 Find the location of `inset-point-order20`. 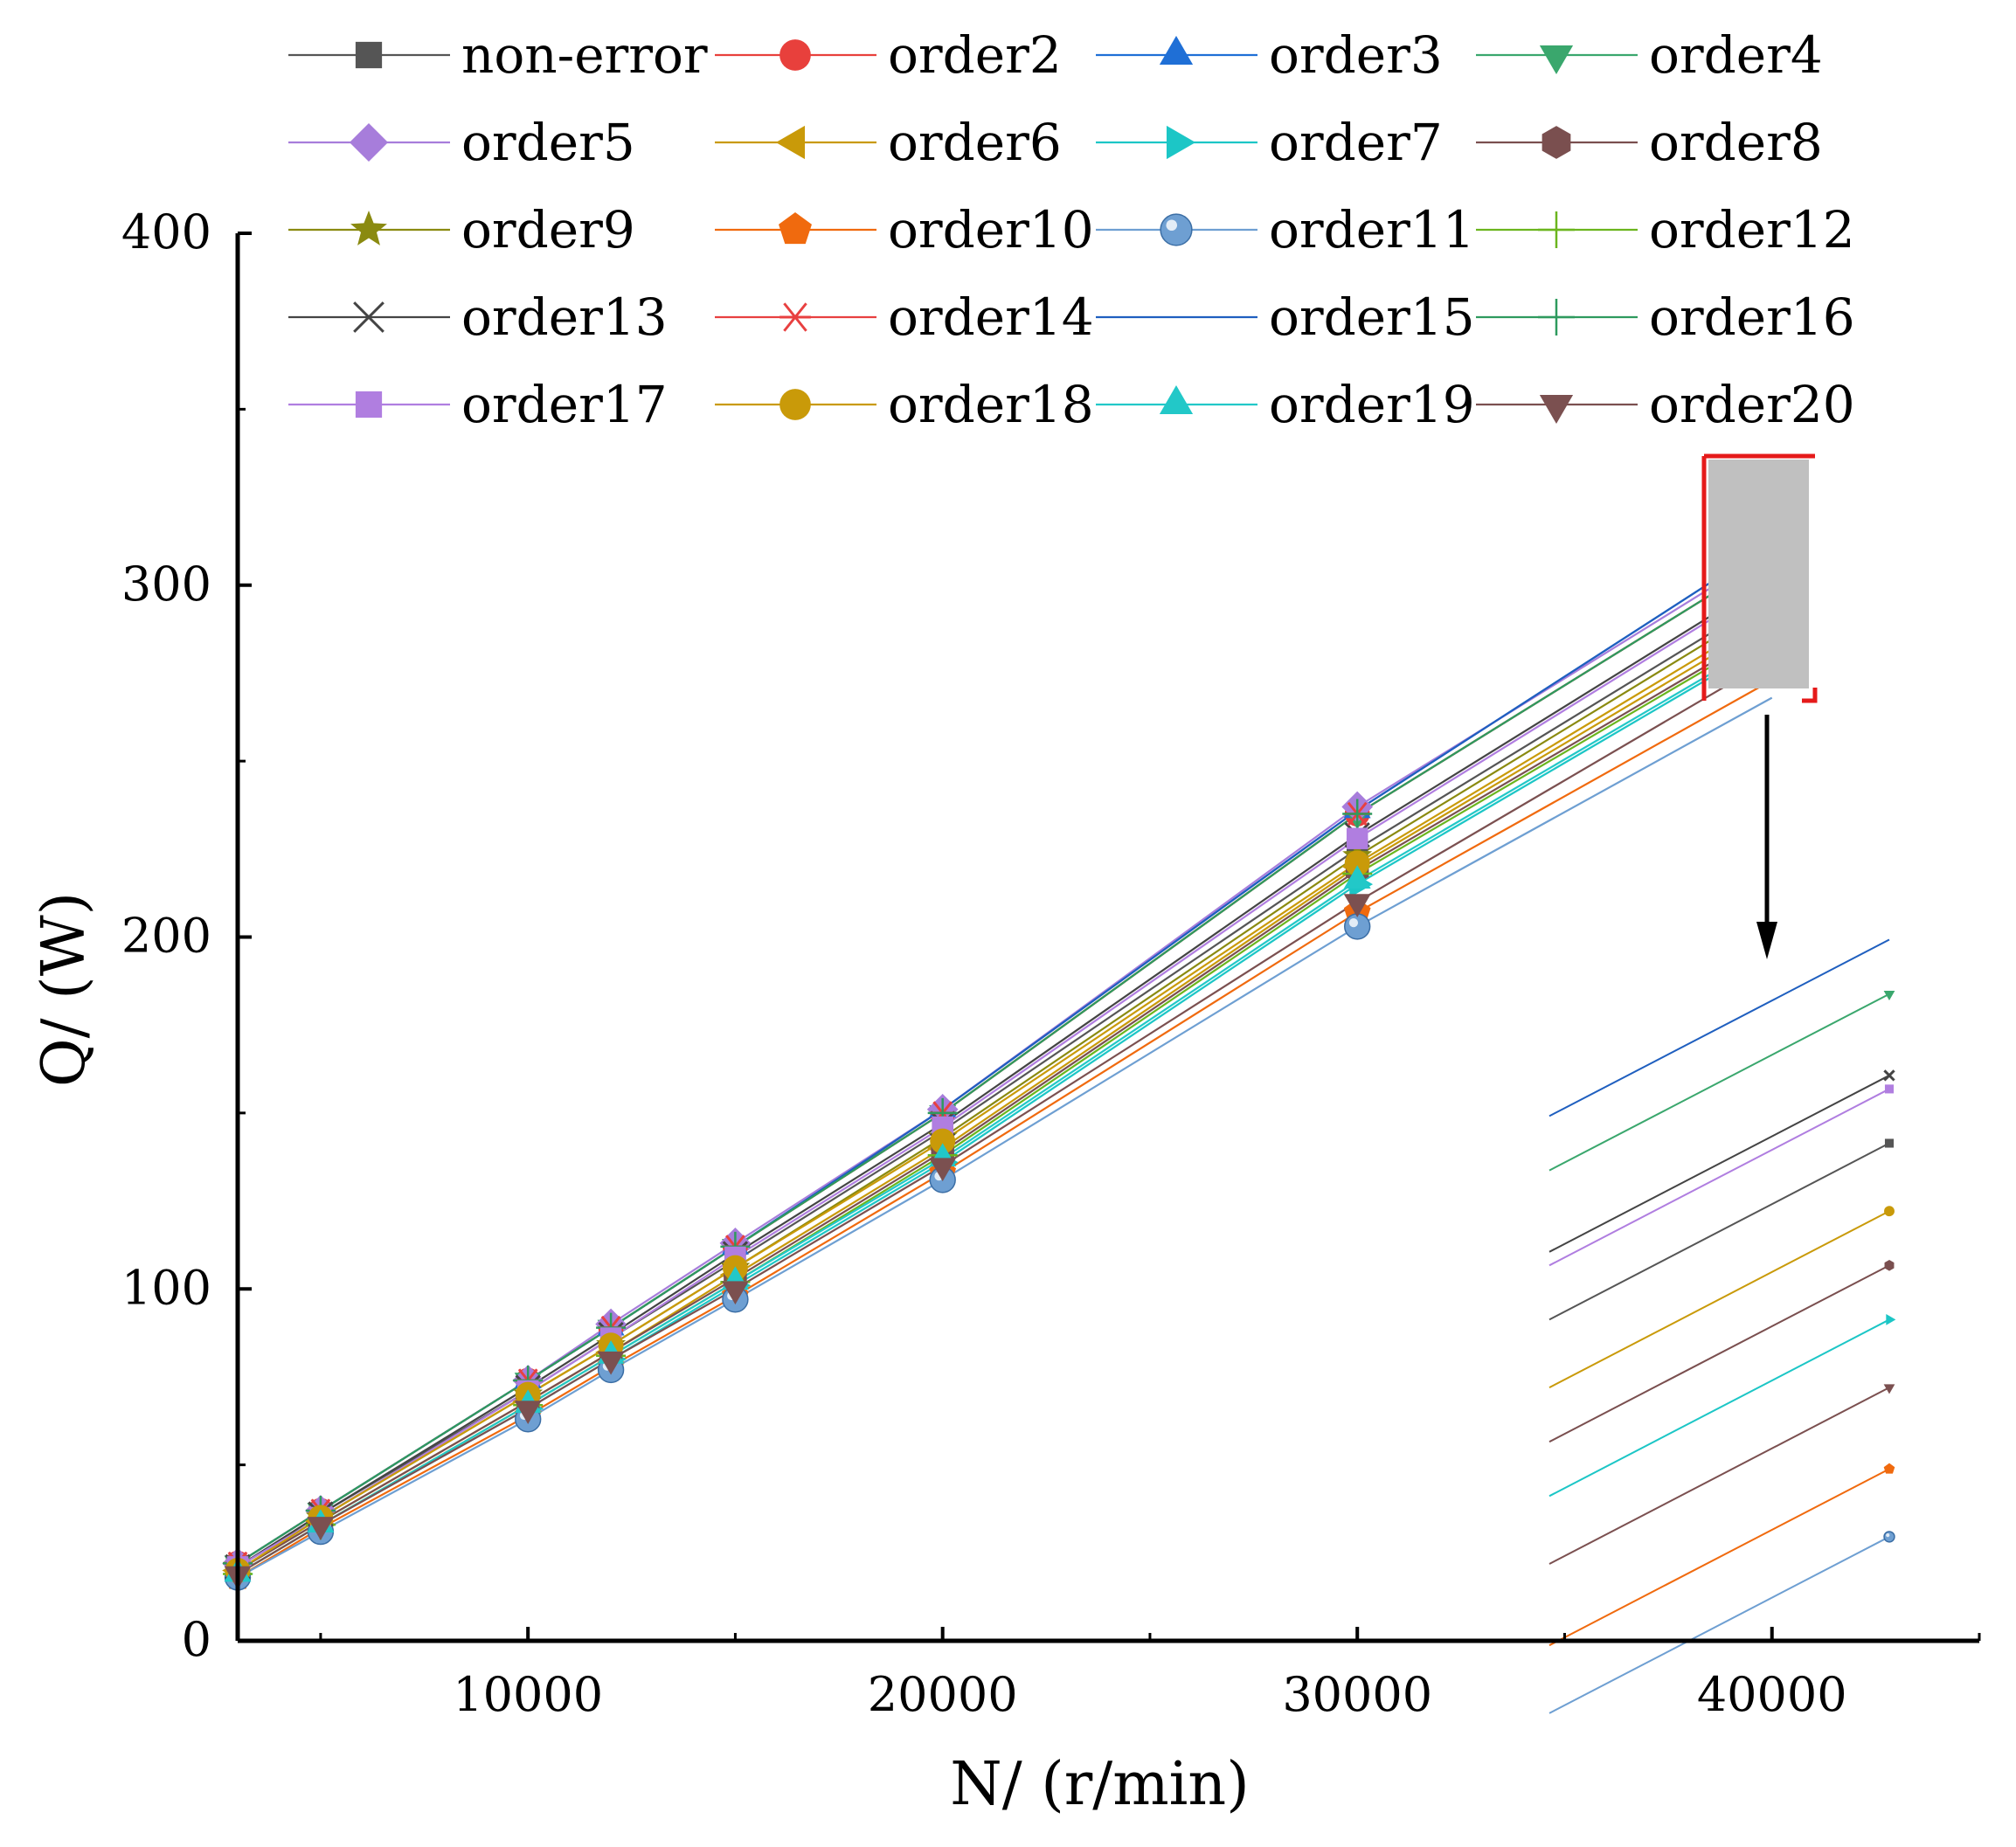

inset-point-order20 is located at coordinates (1889, 1389).